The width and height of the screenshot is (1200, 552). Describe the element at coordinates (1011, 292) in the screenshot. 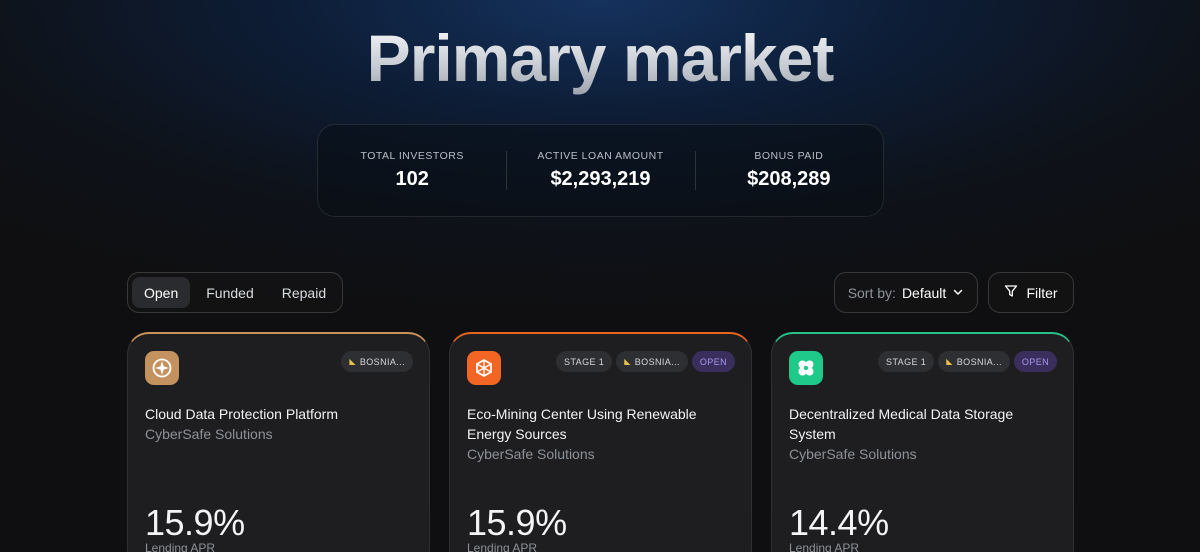

I see `filter-icon` at that location.